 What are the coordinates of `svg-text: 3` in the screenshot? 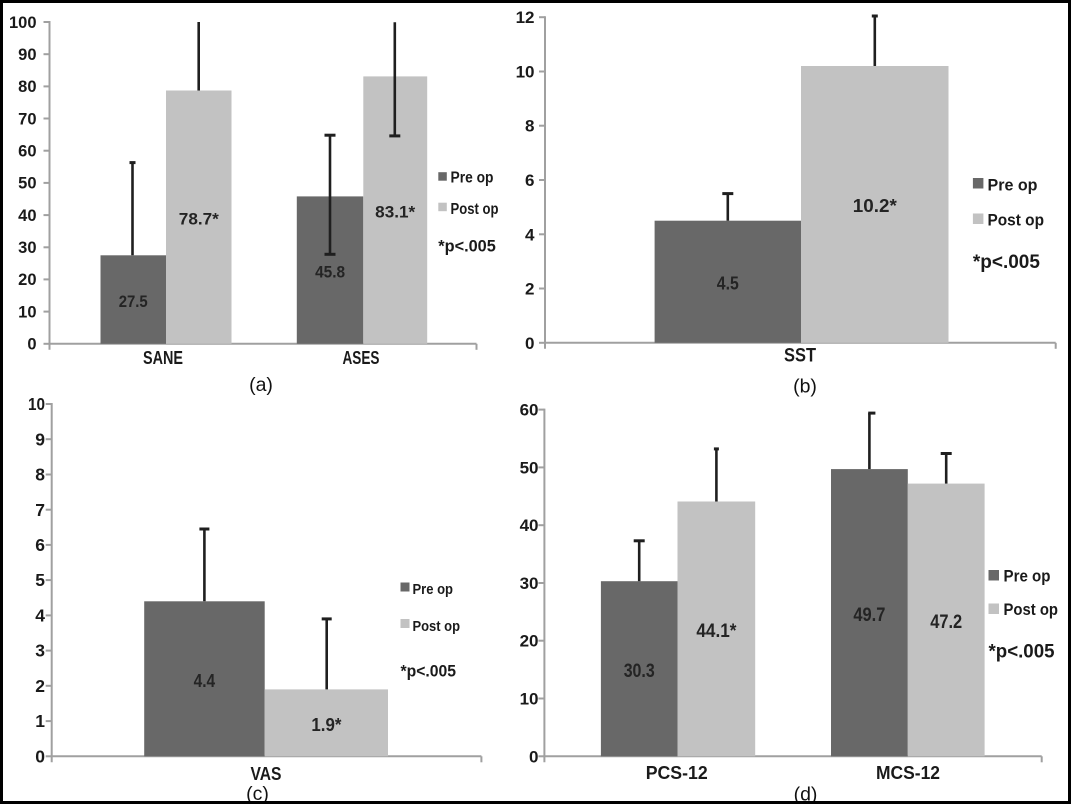 It's located at (40, 651).